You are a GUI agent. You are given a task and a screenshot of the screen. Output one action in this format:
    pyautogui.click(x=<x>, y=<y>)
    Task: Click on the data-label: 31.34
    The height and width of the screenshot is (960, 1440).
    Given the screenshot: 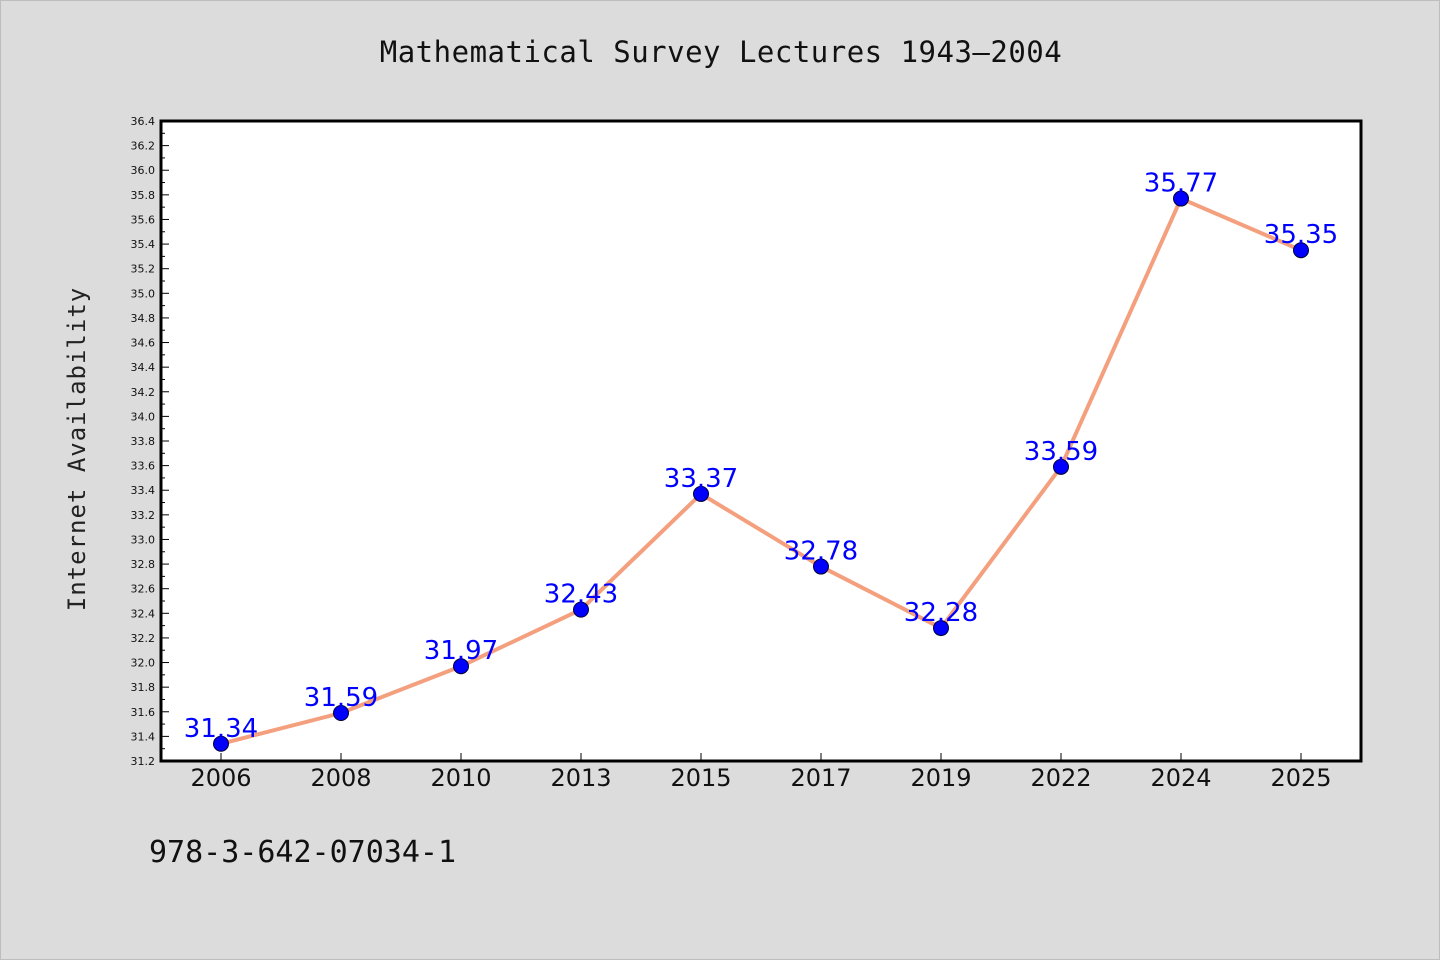 What is the action you would take?
    pyautogui.click(x=221, y=729)
    